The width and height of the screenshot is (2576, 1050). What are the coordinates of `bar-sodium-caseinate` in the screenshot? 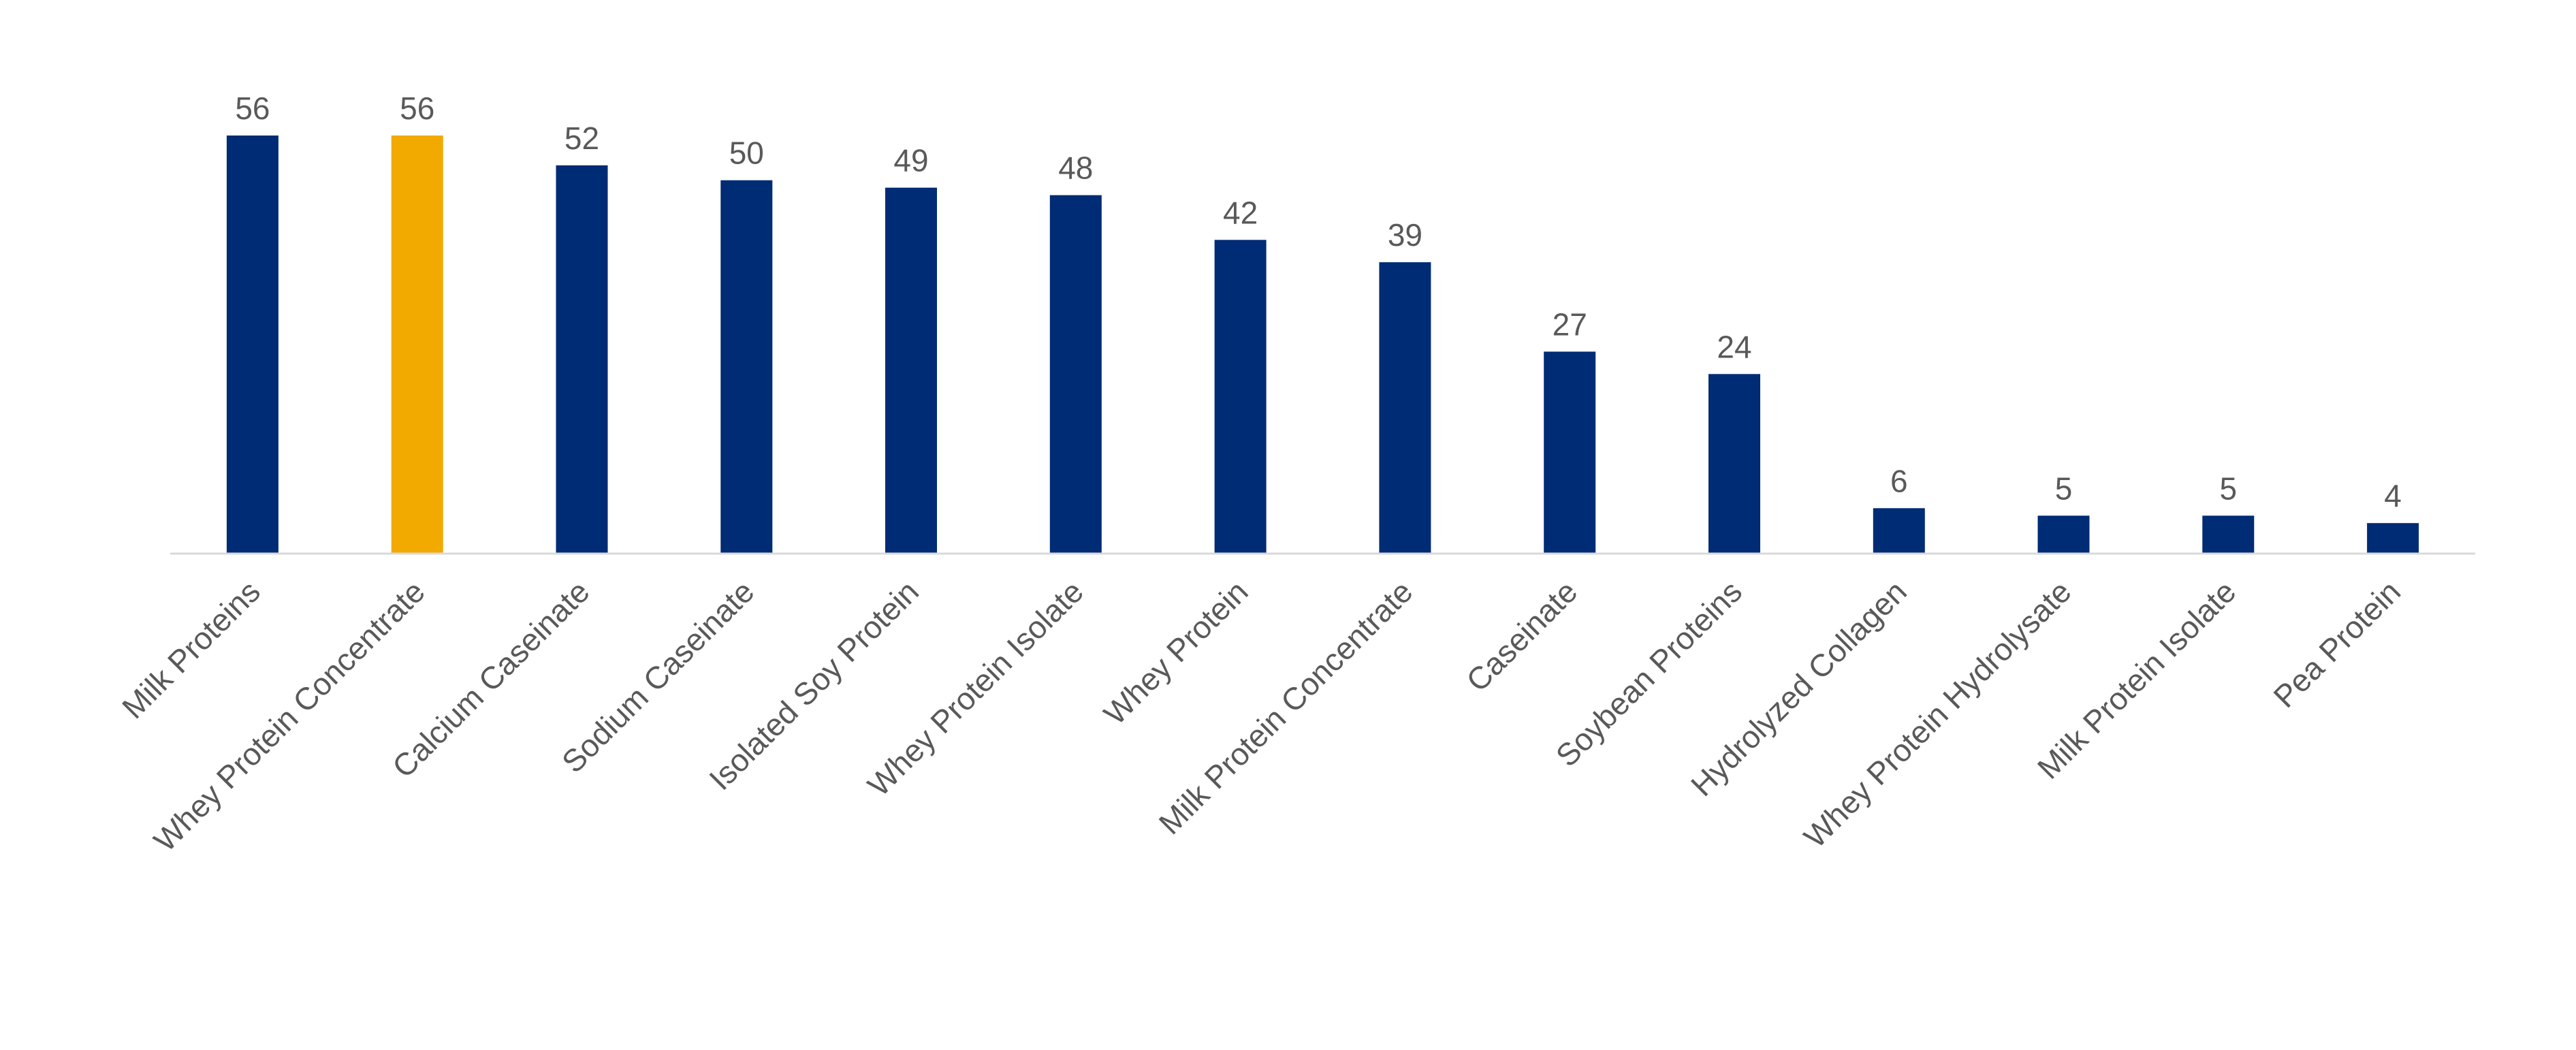 It's located at (746, 367).